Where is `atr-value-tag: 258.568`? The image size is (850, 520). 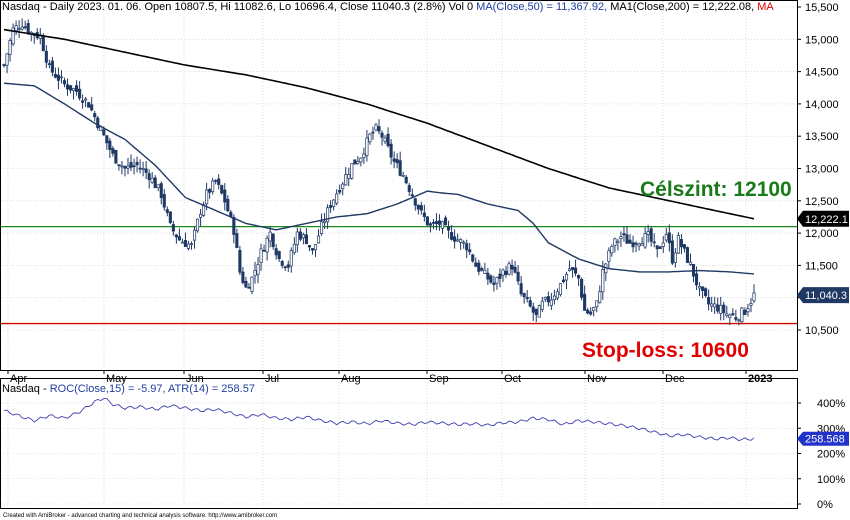 atr-value-tag: 258.568 is located at coordinates (823, 438).